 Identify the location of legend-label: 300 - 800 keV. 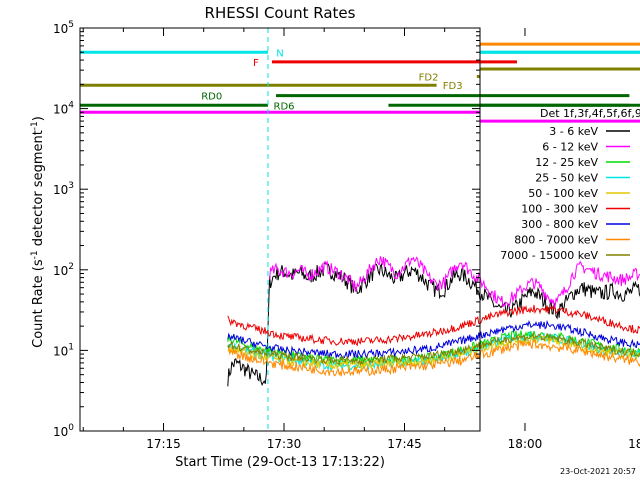
(559, 224).